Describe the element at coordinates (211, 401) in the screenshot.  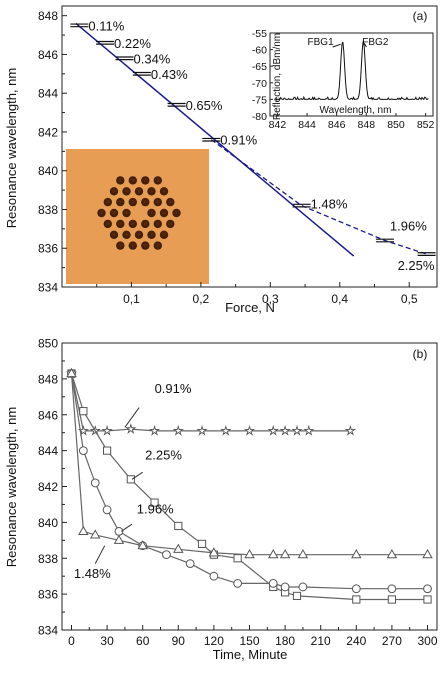
I see `series-star` at that location.